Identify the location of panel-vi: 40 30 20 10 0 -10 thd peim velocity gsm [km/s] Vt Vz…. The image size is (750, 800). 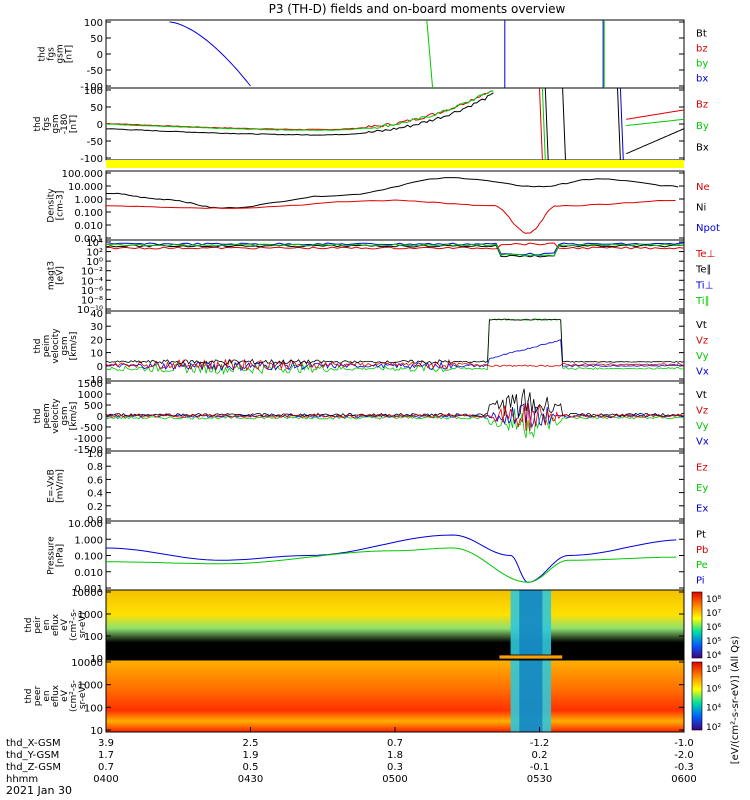
(371, 347).